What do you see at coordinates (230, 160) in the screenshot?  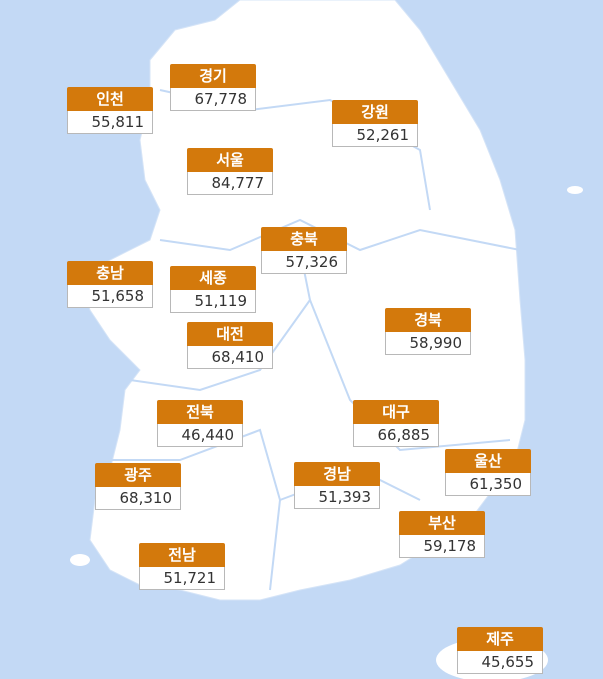 I see `region-name: 서울` at bounding box center [230, 160].